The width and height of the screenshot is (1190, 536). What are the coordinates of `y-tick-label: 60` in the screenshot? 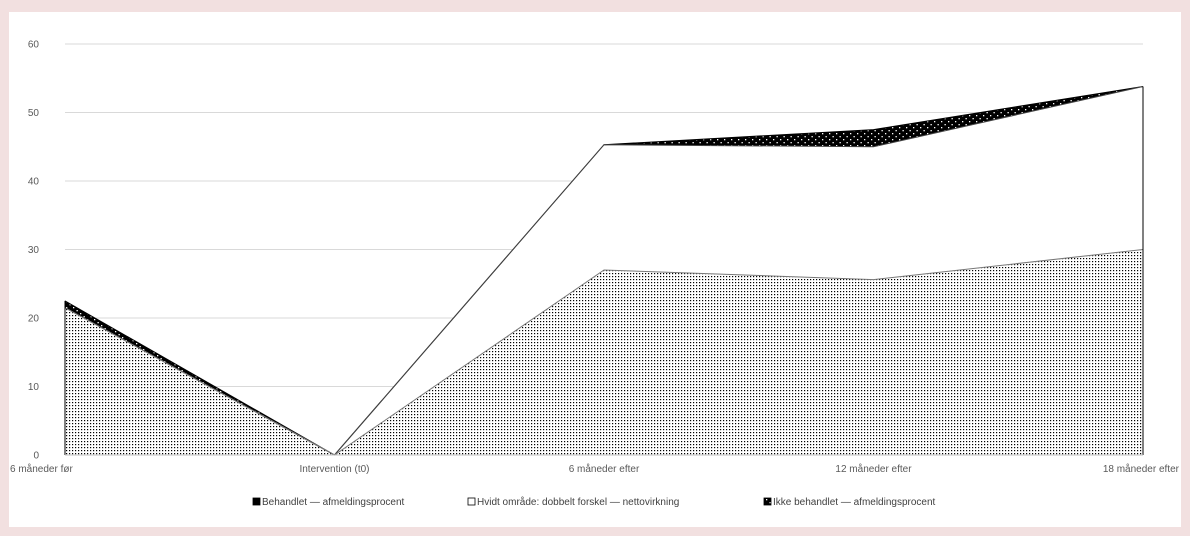 It's located at (34, 45).